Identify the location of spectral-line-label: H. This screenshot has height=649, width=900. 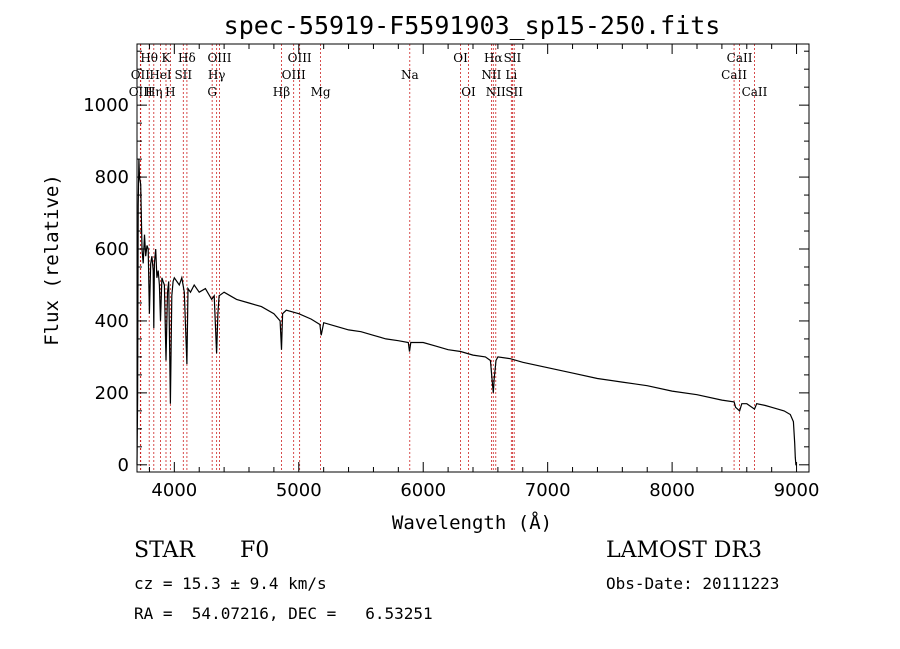
(170, 92).